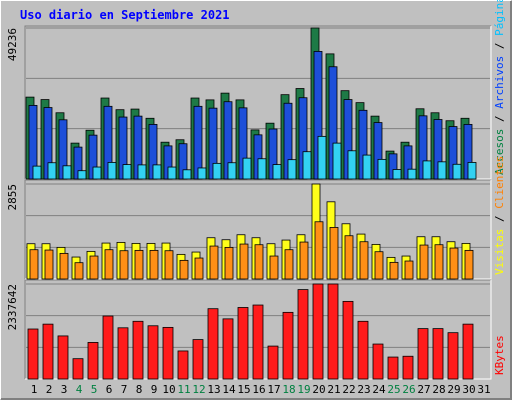 The height and width of the screenshot is (405, 512). Describe the element at coordinates (213, 389) in the screenshot. I see `x-tick-label: 13` at that location.